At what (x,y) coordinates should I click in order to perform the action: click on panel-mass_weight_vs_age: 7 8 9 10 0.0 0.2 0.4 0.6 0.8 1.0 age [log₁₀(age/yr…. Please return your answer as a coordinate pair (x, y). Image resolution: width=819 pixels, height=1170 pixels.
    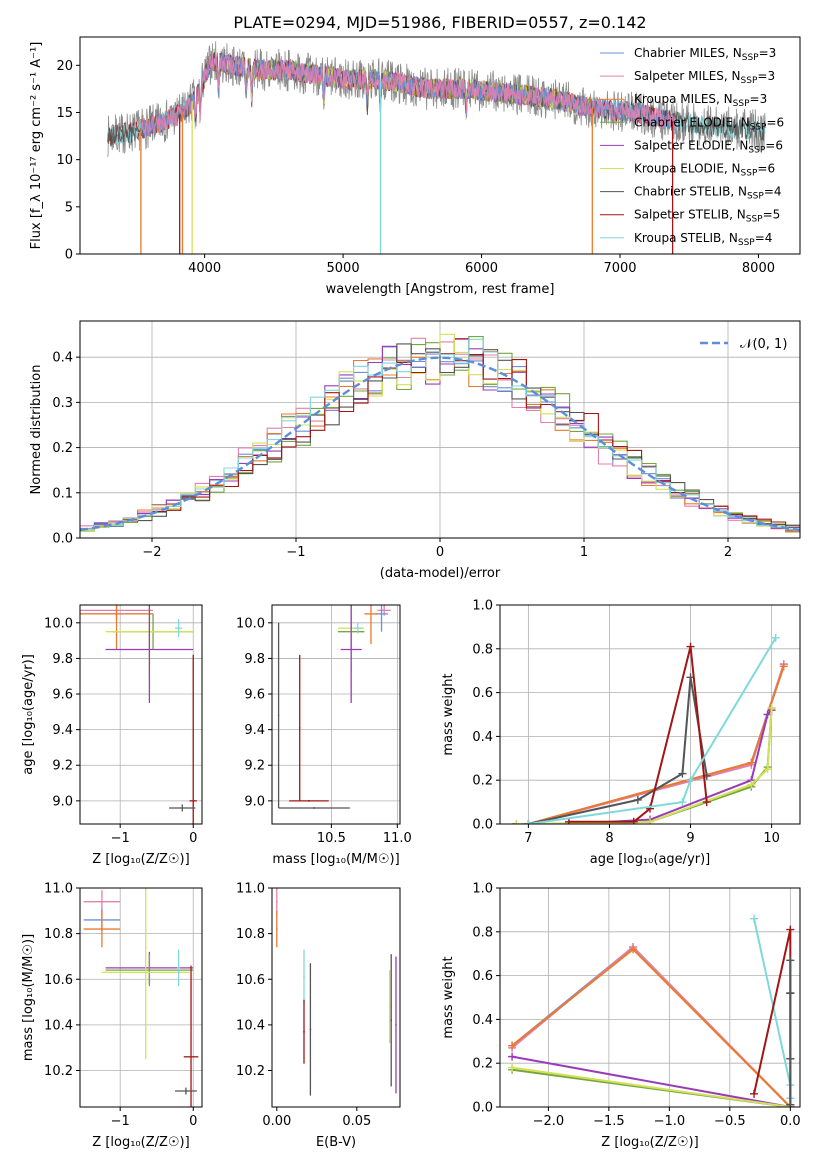
    Looking at the image, I should click on (621, 733).